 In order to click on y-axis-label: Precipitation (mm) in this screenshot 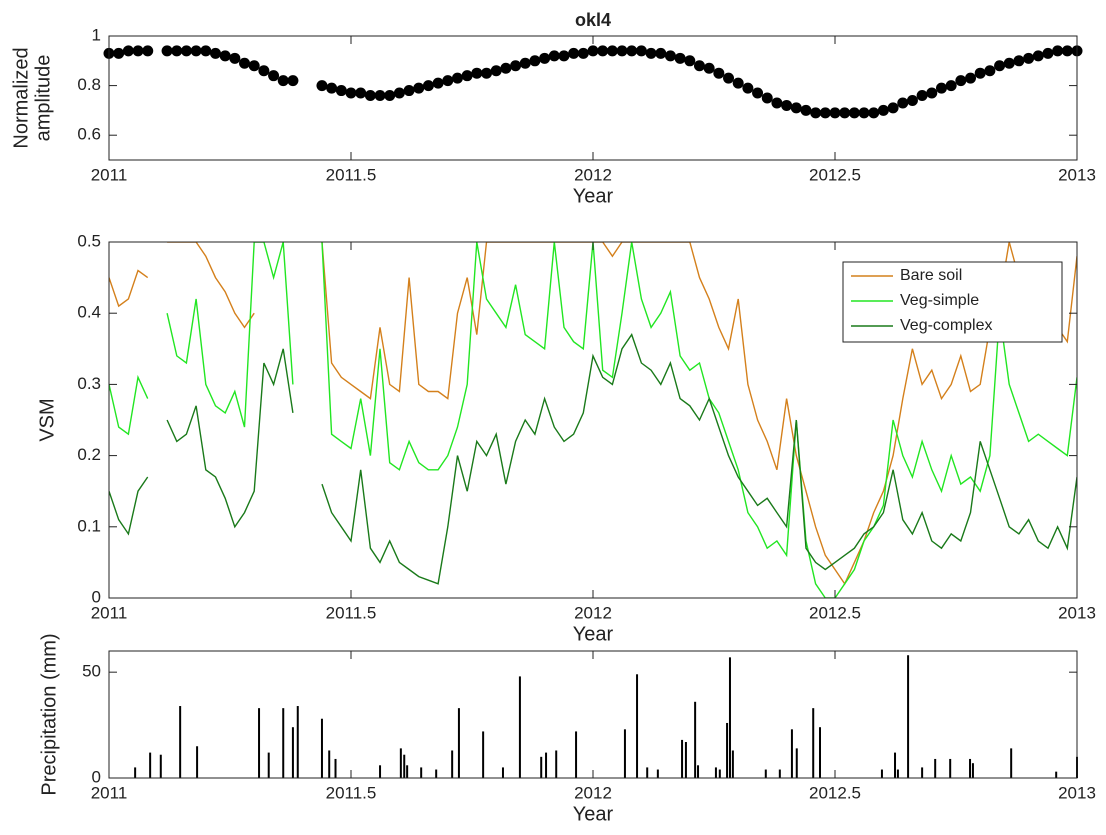, I will do `click(49, 714)`.